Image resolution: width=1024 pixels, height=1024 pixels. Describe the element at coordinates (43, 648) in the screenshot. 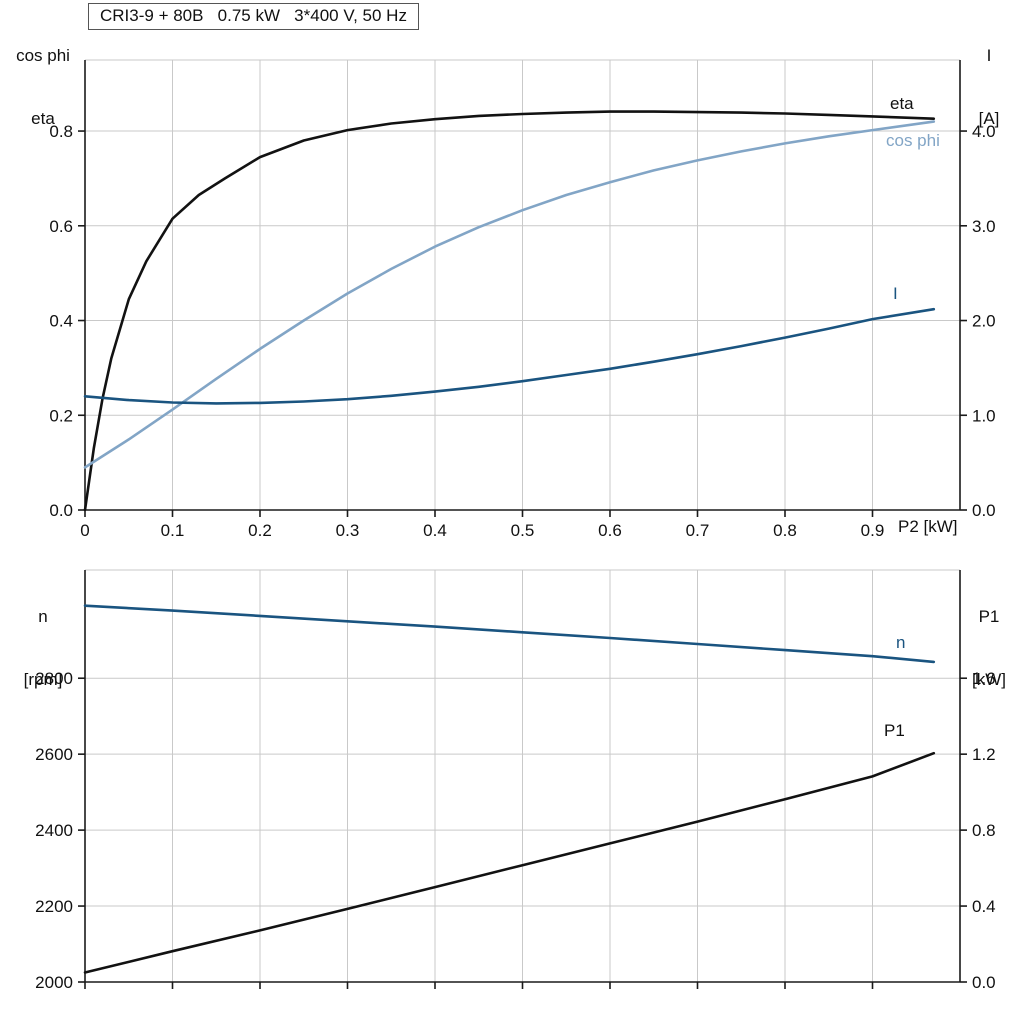

I see `bottom-left-axis-title: n [rpm]` at that location.